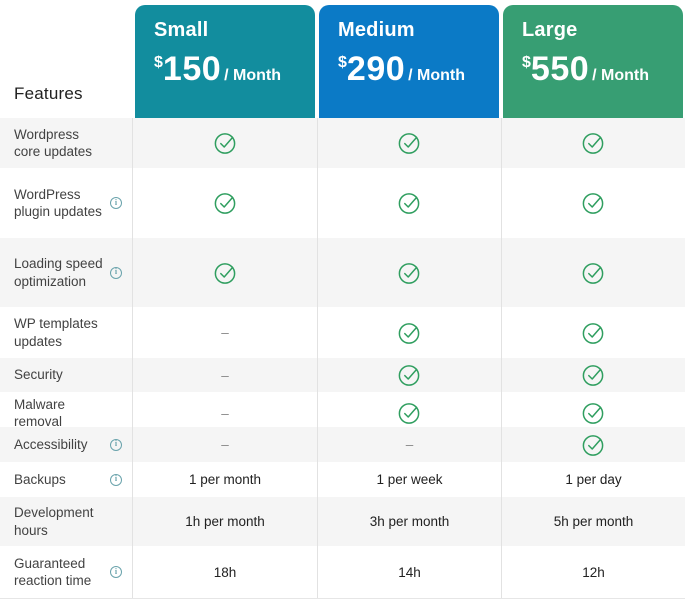  I want to click on table-row: WP templates updates –, so click(342, 332).